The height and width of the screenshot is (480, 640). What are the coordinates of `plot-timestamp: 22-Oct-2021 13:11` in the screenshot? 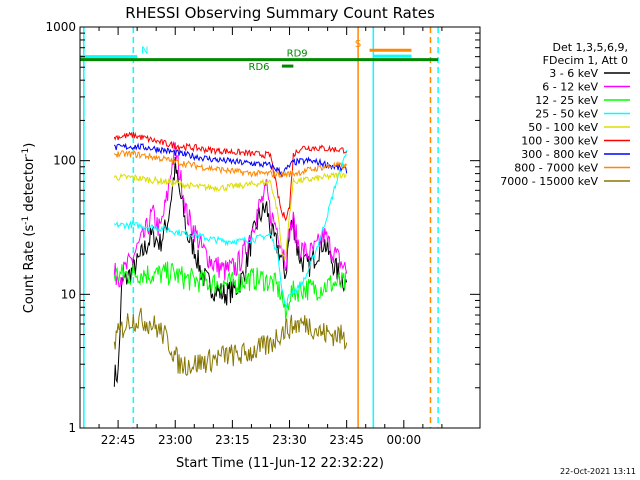 It's located at (598, 471).